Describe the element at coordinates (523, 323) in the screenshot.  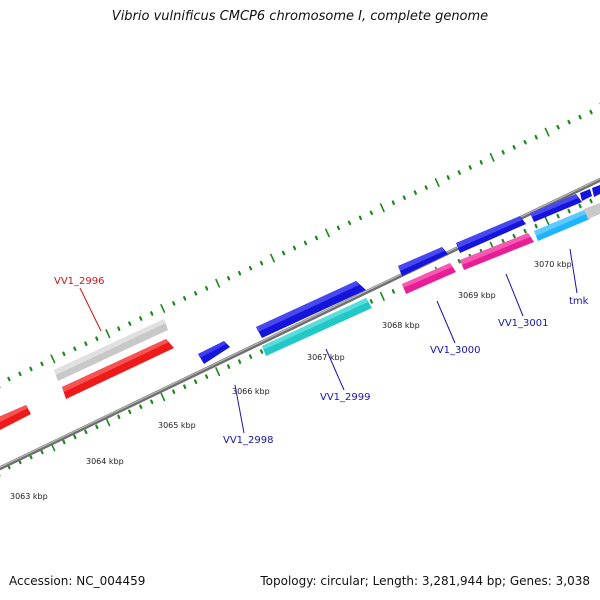
I see `gene-label: VV1_3001` at that location.